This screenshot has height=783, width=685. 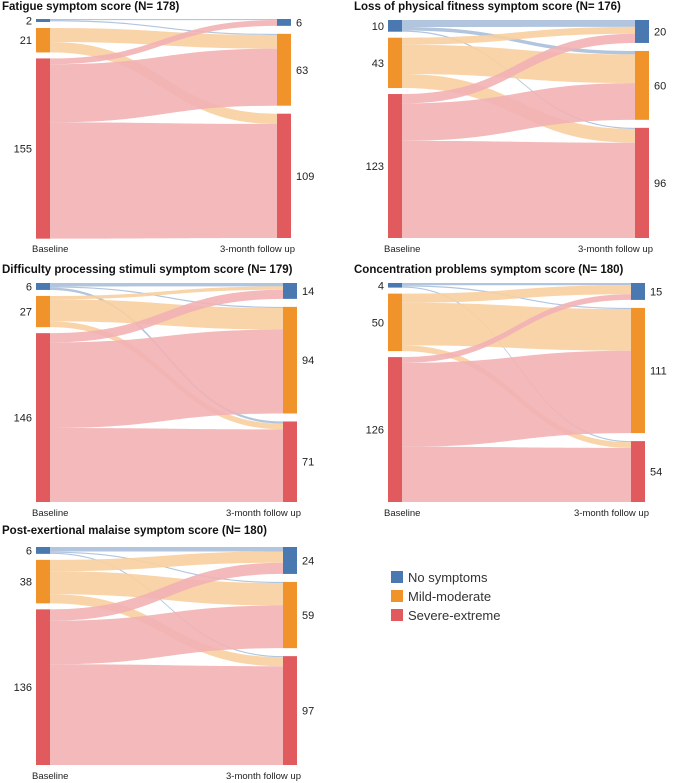 What do you see at coordinates (378, 64) in the screenshot?
I see `baseline-value-mild-moderate: 43` at bounding box center [378, 64].